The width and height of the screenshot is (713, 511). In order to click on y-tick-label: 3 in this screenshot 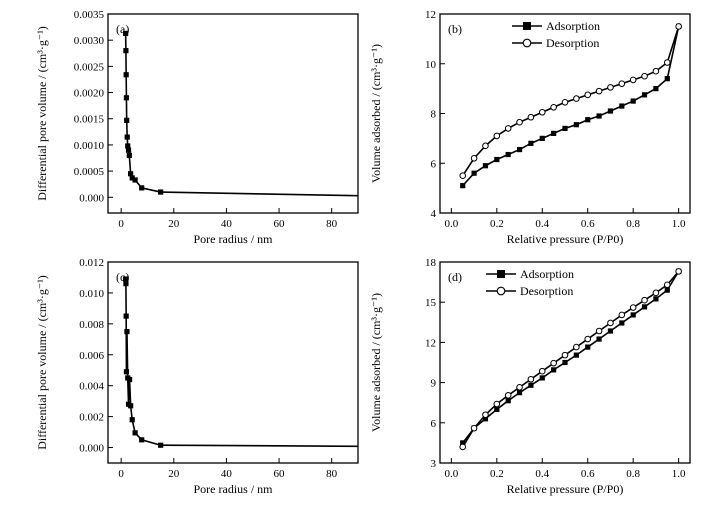, I will do `click(434, 464)`.